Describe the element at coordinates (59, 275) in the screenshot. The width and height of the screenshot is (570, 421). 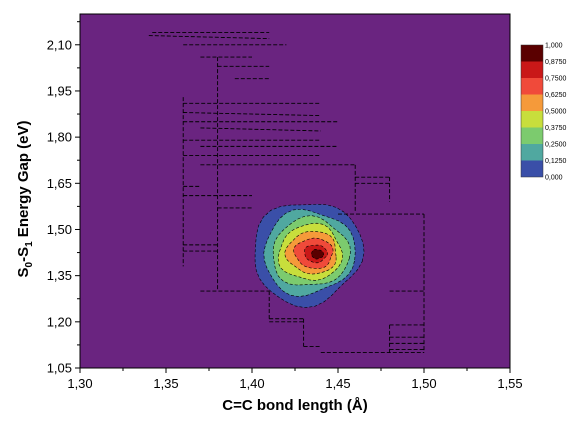
I see `y-tick-label: 1,35` at that location.